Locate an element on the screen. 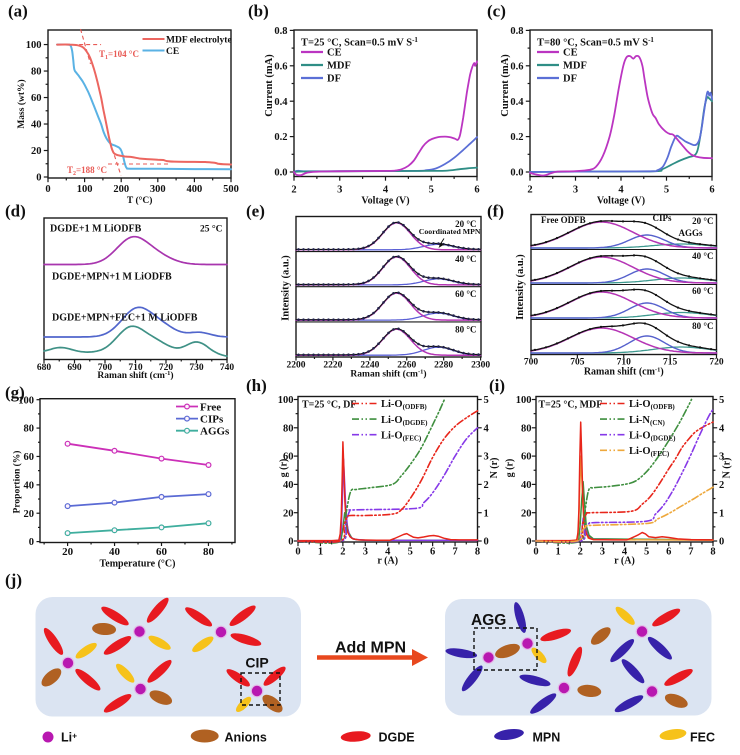 The height and width of the screenshot is (755, 740). svg-text: Voltage (V) is located at coordinates (621, 201).